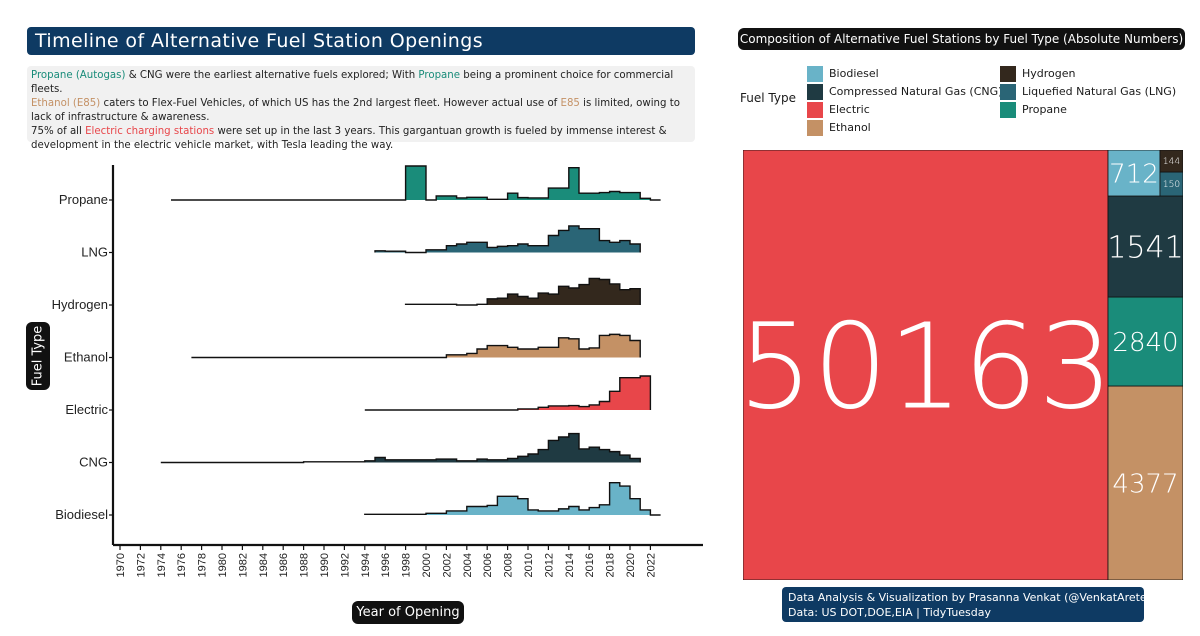  Describe the element at coordinates (439, 75) in the screenshot. I see `subtitle-segment: Propane` at that location.